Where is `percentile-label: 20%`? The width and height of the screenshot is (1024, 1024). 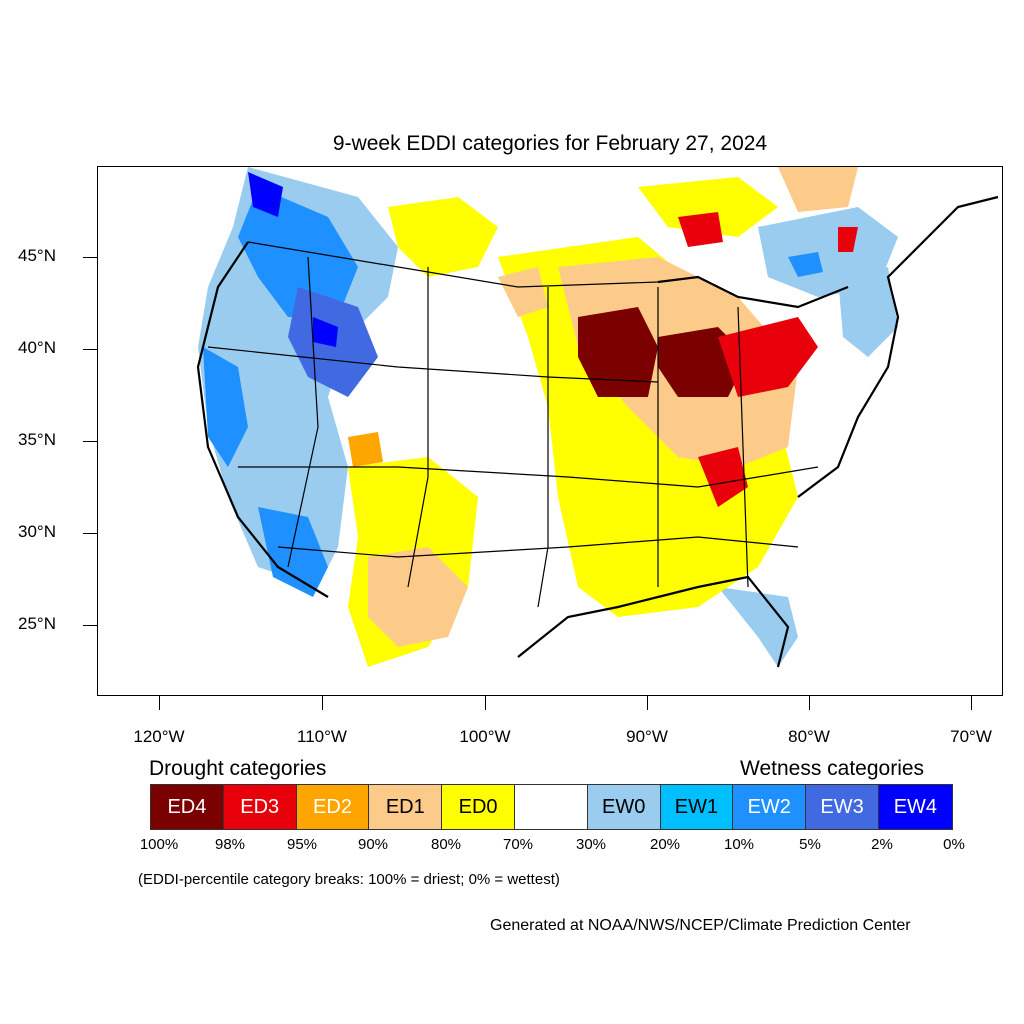
percentile-label: 20% is located at coordinates (665, 844).